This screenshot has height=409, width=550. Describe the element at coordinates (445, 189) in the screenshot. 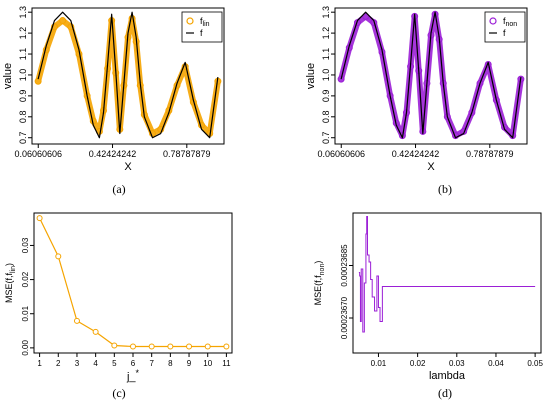

I see `caption-b: (b)` at that location.